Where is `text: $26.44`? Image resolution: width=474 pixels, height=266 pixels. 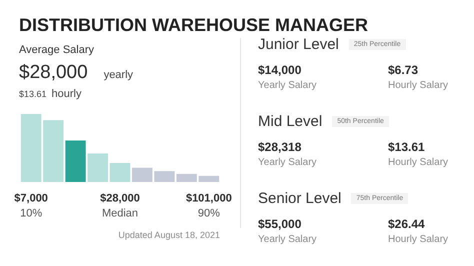 text: $26.44 is located at coordinates (407, 224).